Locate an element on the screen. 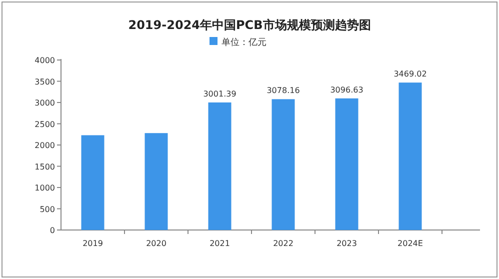  y-tick-label: 1000 is located at coordinates (44, 188).